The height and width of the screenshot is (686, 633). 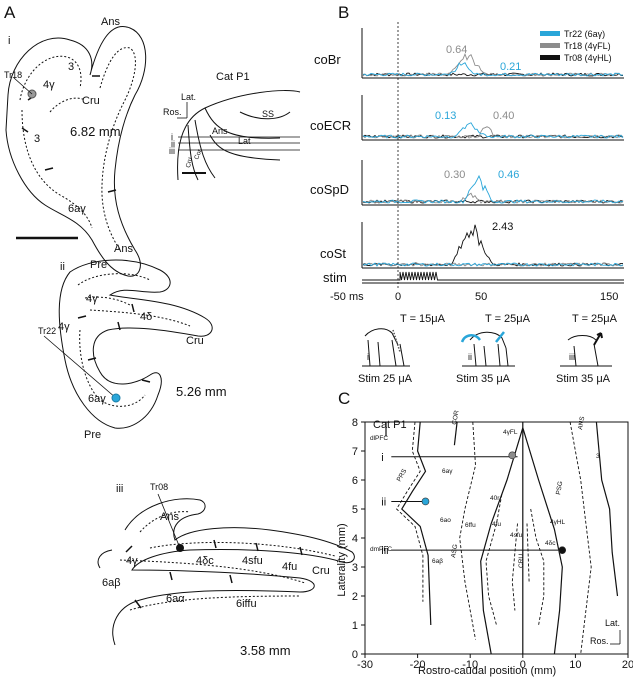 What do you see at coordinates (495, 498) in the screenshot?
I see `region-40r: 40r` at bounding box center [495, 498].